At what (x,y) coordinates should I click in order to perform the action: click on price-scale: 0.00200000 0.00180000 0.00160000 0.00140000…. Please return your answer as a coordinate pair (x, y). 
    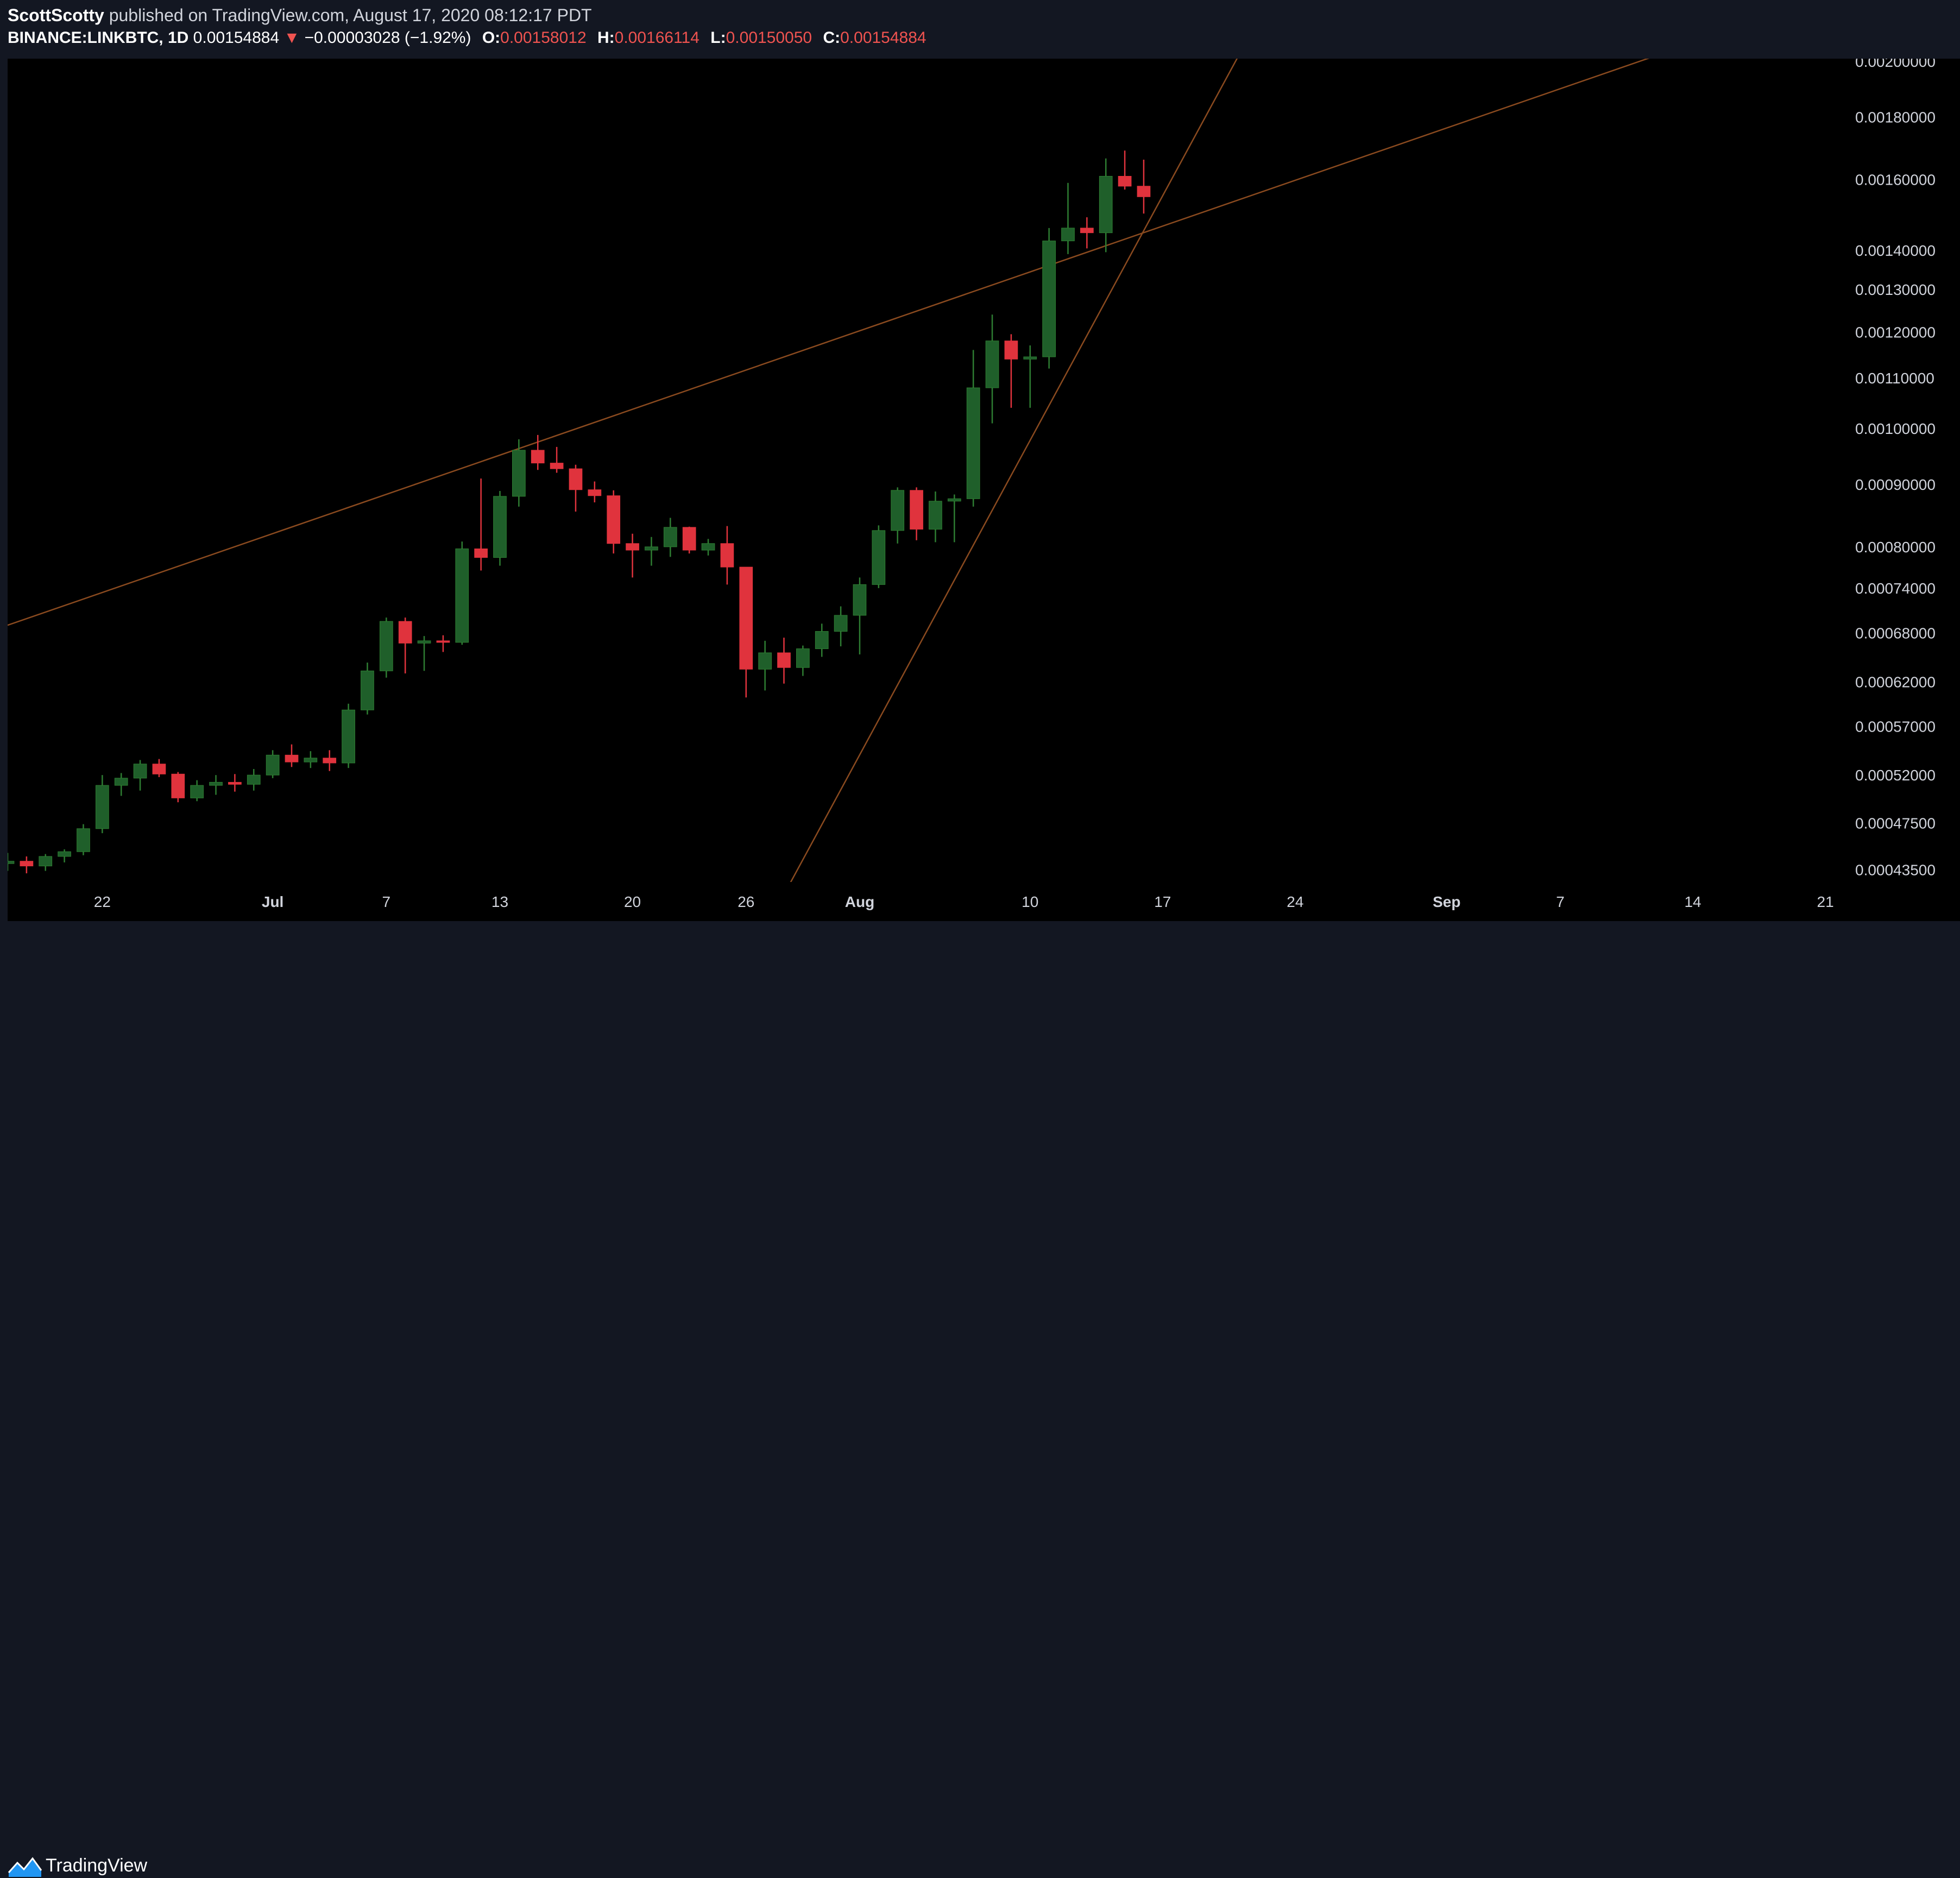
    Looking at the image, I should click on (1902, 467).